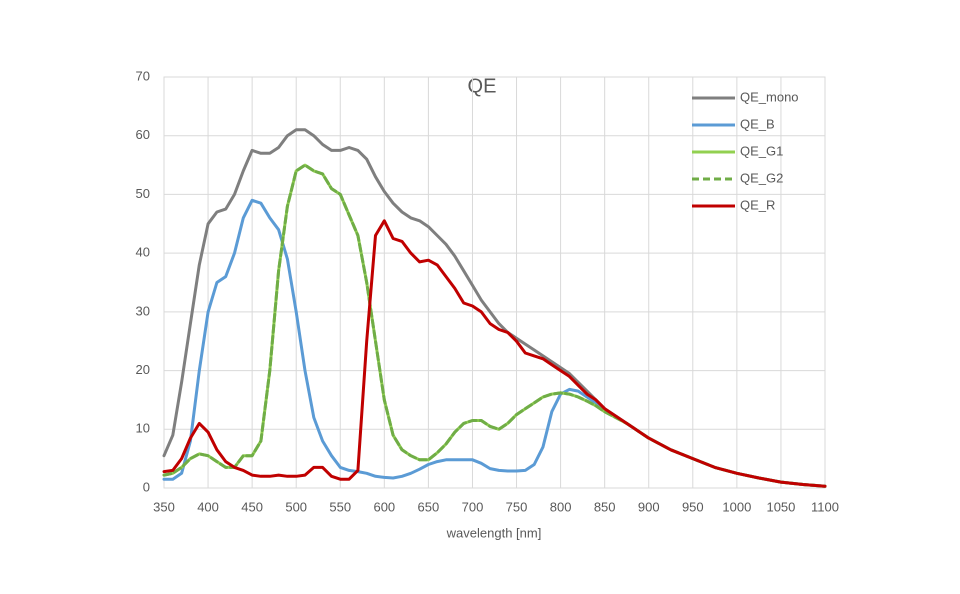  I want to click on x-tick-label: 550, so click(340, 506).